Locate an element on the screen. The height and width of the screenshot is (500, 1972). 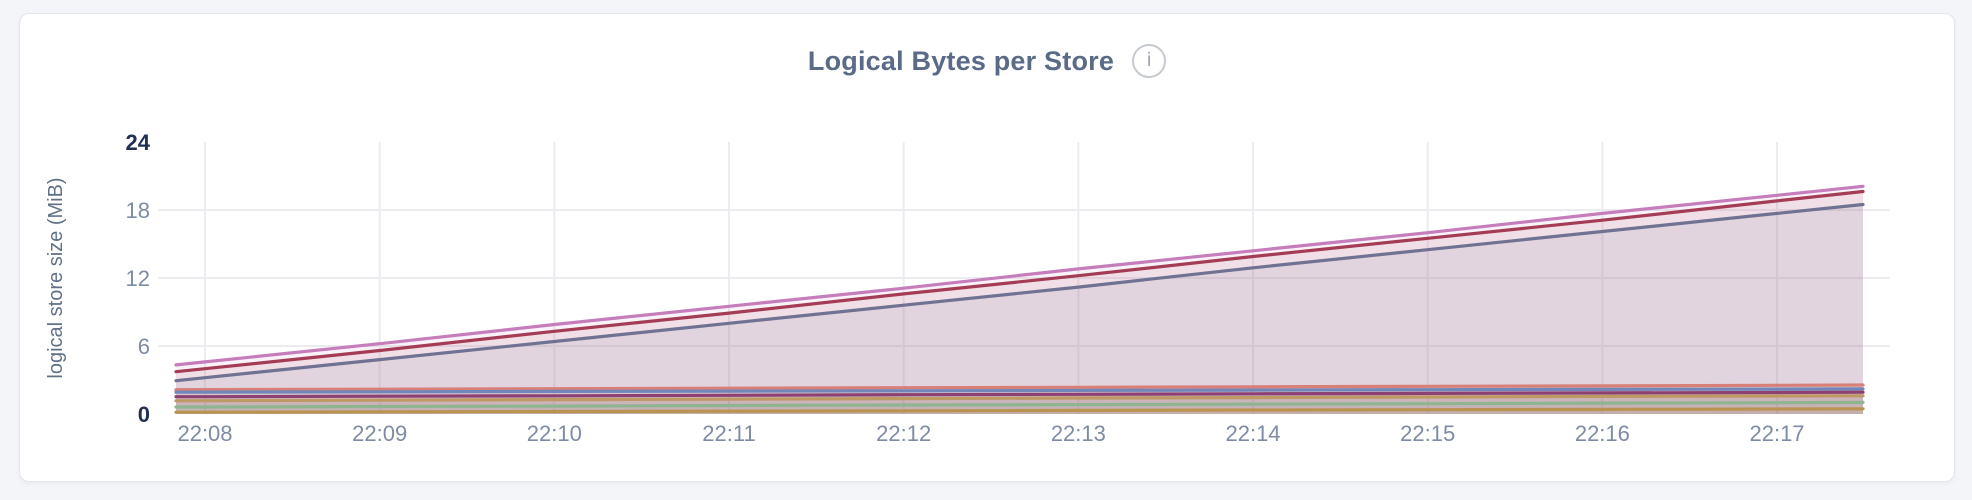
y-tick-label: 12 is located at coordinates (138, 278).